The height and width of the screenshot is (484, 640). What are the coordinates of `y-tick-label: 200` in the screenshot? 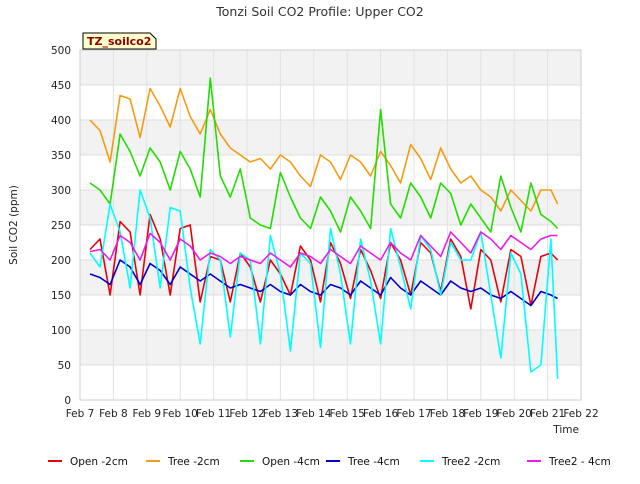 It's located at (61, 261).